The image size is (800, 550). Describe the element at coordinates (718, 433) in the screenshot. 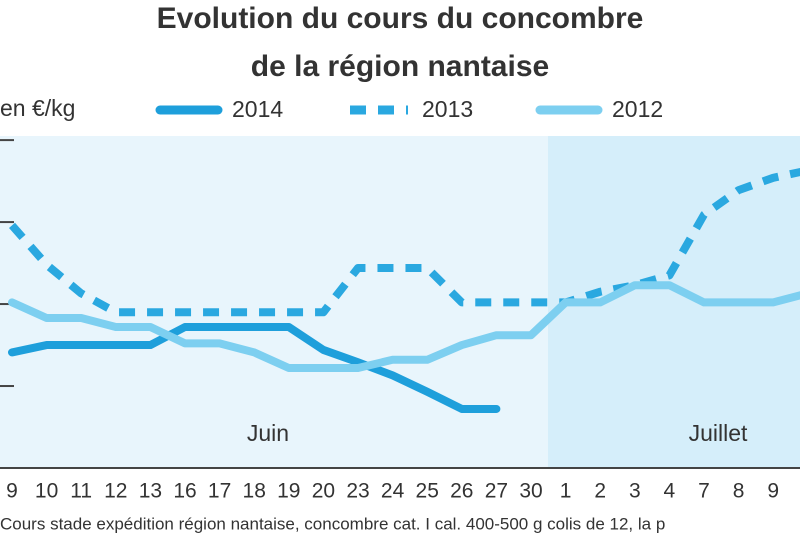

I see `month-label: Juillet` at that location.